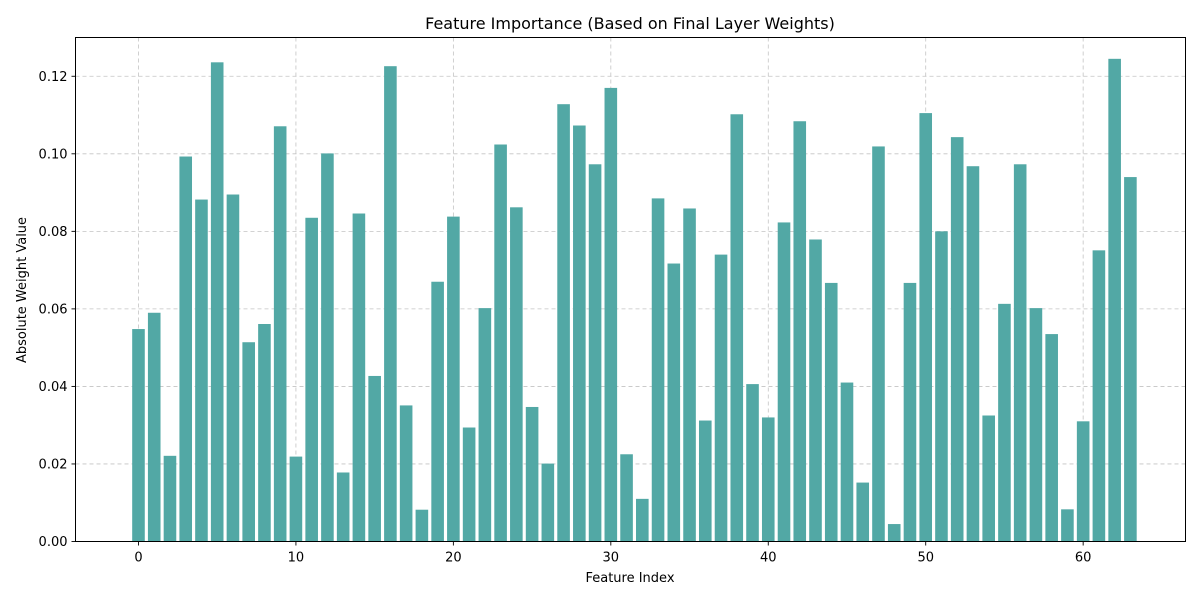 The image size is (1200, 600). I want to click on x-tick-label: 60, so click(1083, 558).